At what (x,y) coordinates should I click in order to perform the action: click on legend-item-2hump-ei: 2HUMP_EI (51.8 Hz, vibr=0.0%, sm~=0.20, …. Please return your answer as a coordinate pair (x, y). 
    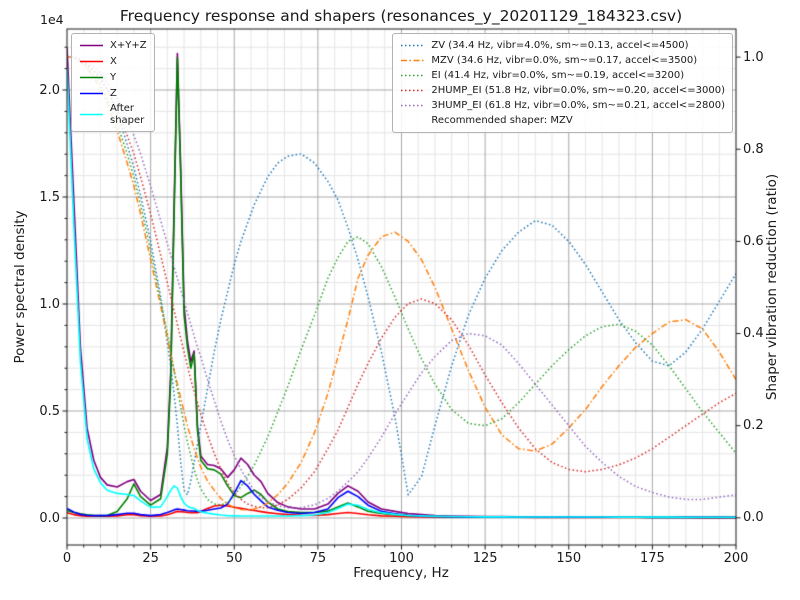
    Looking at the image, I should click on (562, 90).